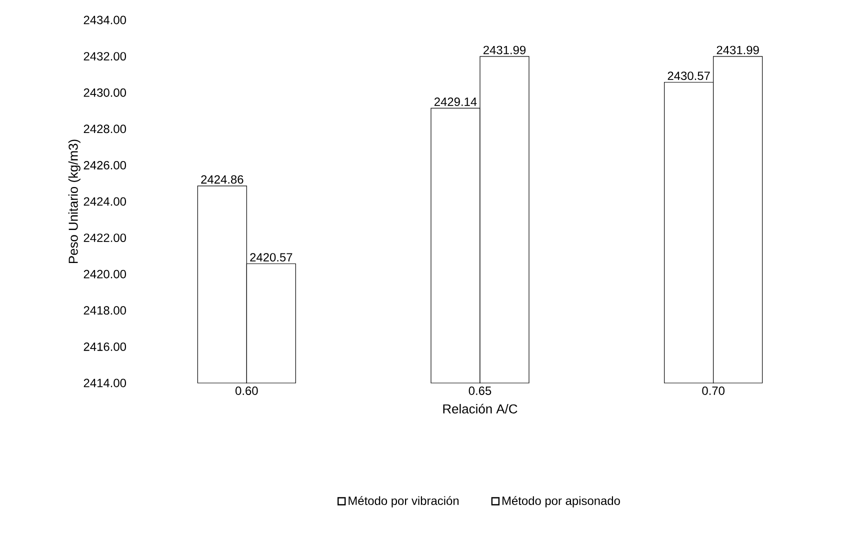 The height and width of the screenshot is (541, 845). I want to click on data-label: 2424.86, so click(222, 179).